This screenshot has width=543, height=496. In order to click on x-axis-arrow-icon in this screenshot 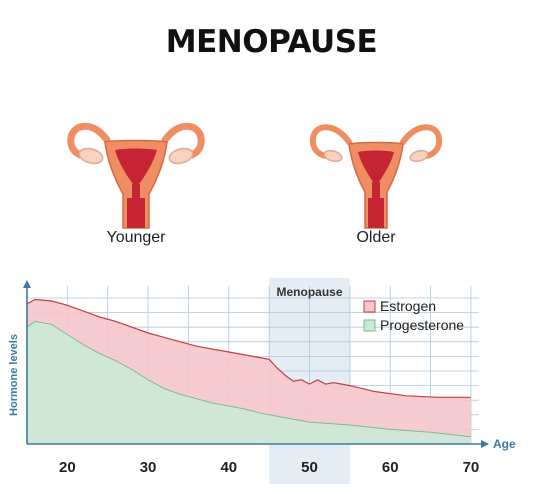, I will do `click(485, 444)`.